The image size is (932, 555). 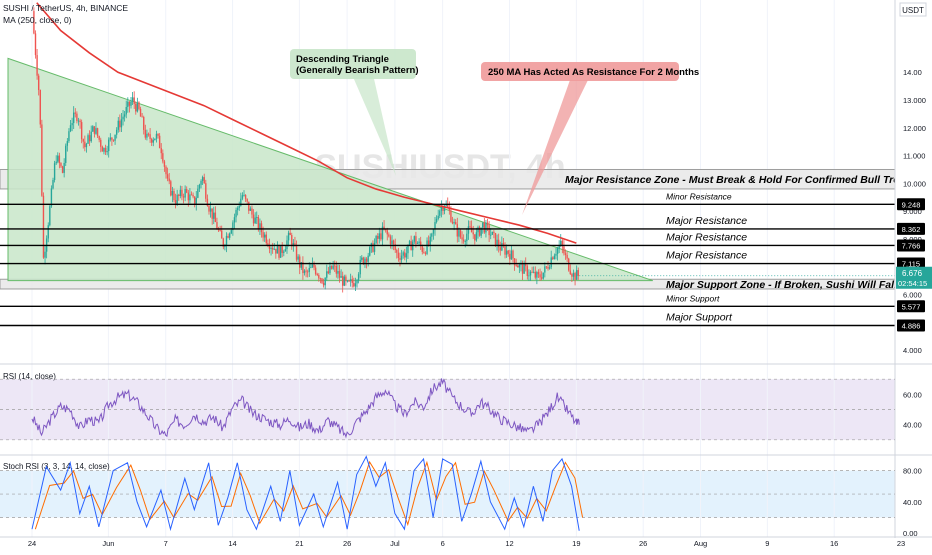 What do you see at coordinates (305, 408) in the screenshot?
I see `rsi-line` at bounding box center [305, 408].